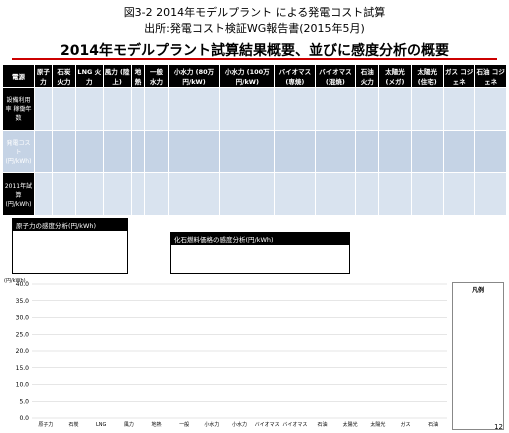 This screenshot has width=509, height=433. What do you see at coordinates (395, 76) in the screenshot?
I see `column-header: 太陽光 (メガ)` at bounding box center [395, 76].